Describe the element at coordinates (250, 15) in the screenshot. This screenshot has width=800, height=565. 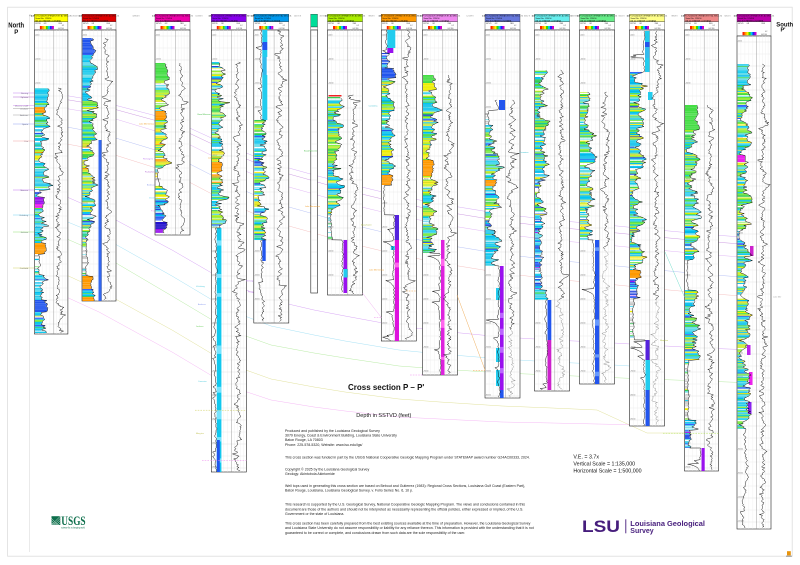
I see `svg-text: 3281 ft` at that location.